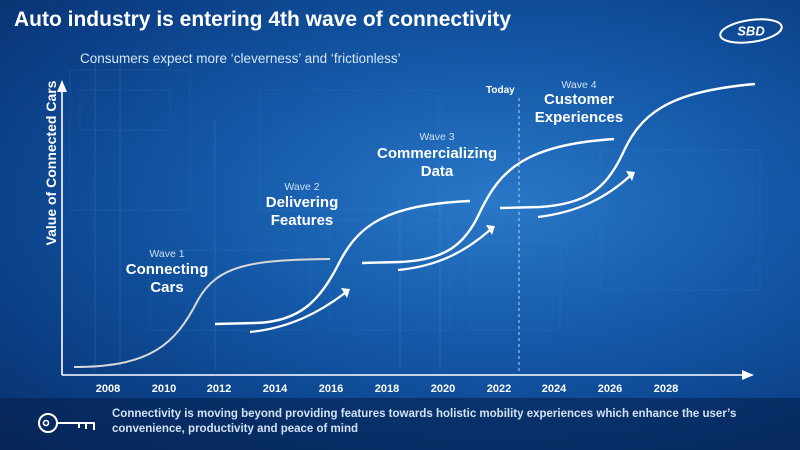 The image size is (800, 450). What do you see at coordinates (500, 90) in the screenshot?
I see `today-label: Today` at bounding box center [500, 90].